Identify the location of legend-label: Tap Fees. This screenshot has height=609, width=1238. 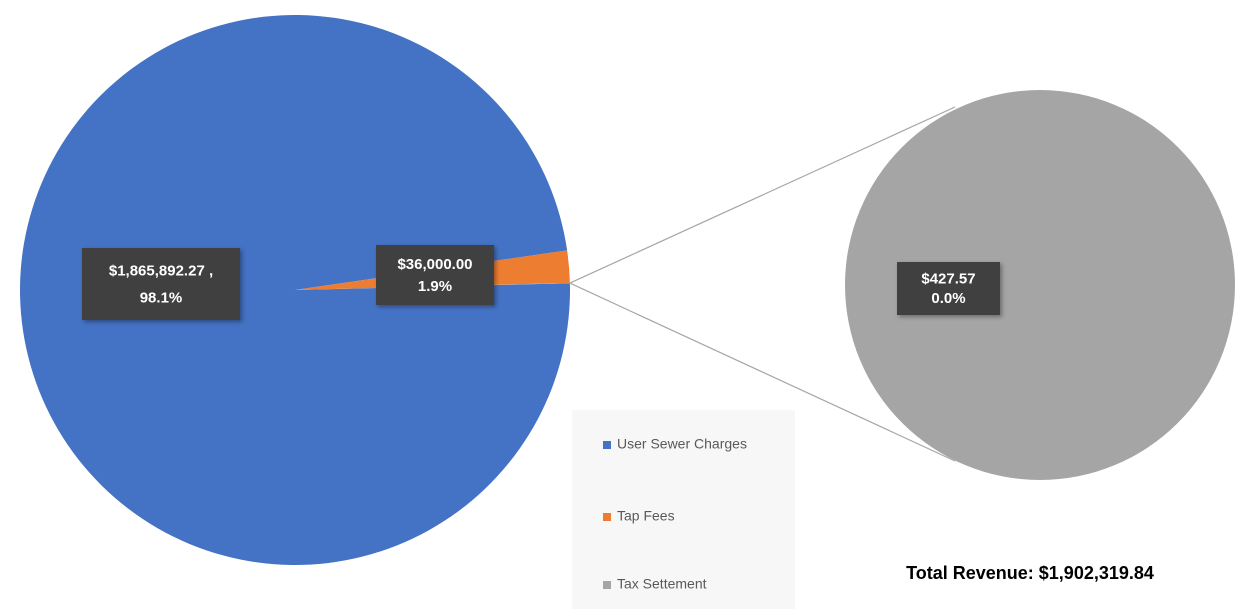
(646, 516).